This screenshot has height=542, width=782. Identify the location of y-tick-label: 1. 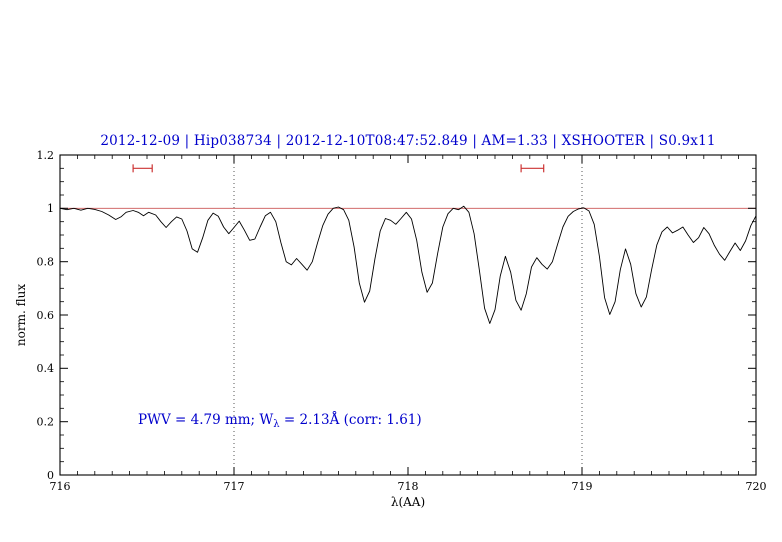
(50, 208).